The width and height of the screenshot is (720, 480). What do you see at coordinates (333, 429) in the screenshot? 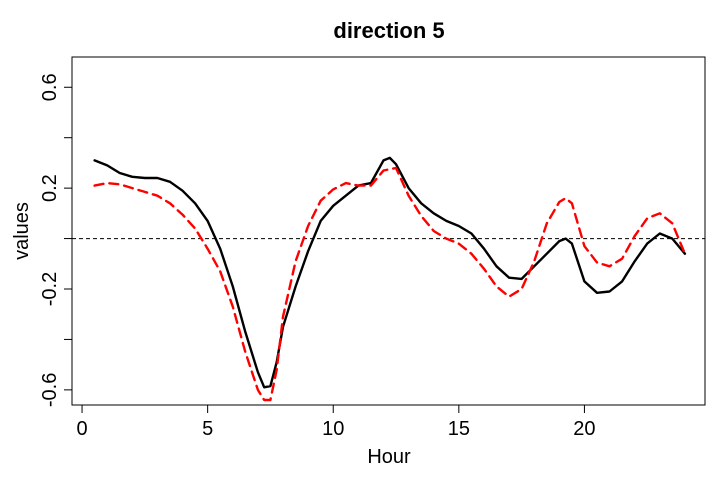
I see `x-tick-label: 10` at bounding box center [333, 429].